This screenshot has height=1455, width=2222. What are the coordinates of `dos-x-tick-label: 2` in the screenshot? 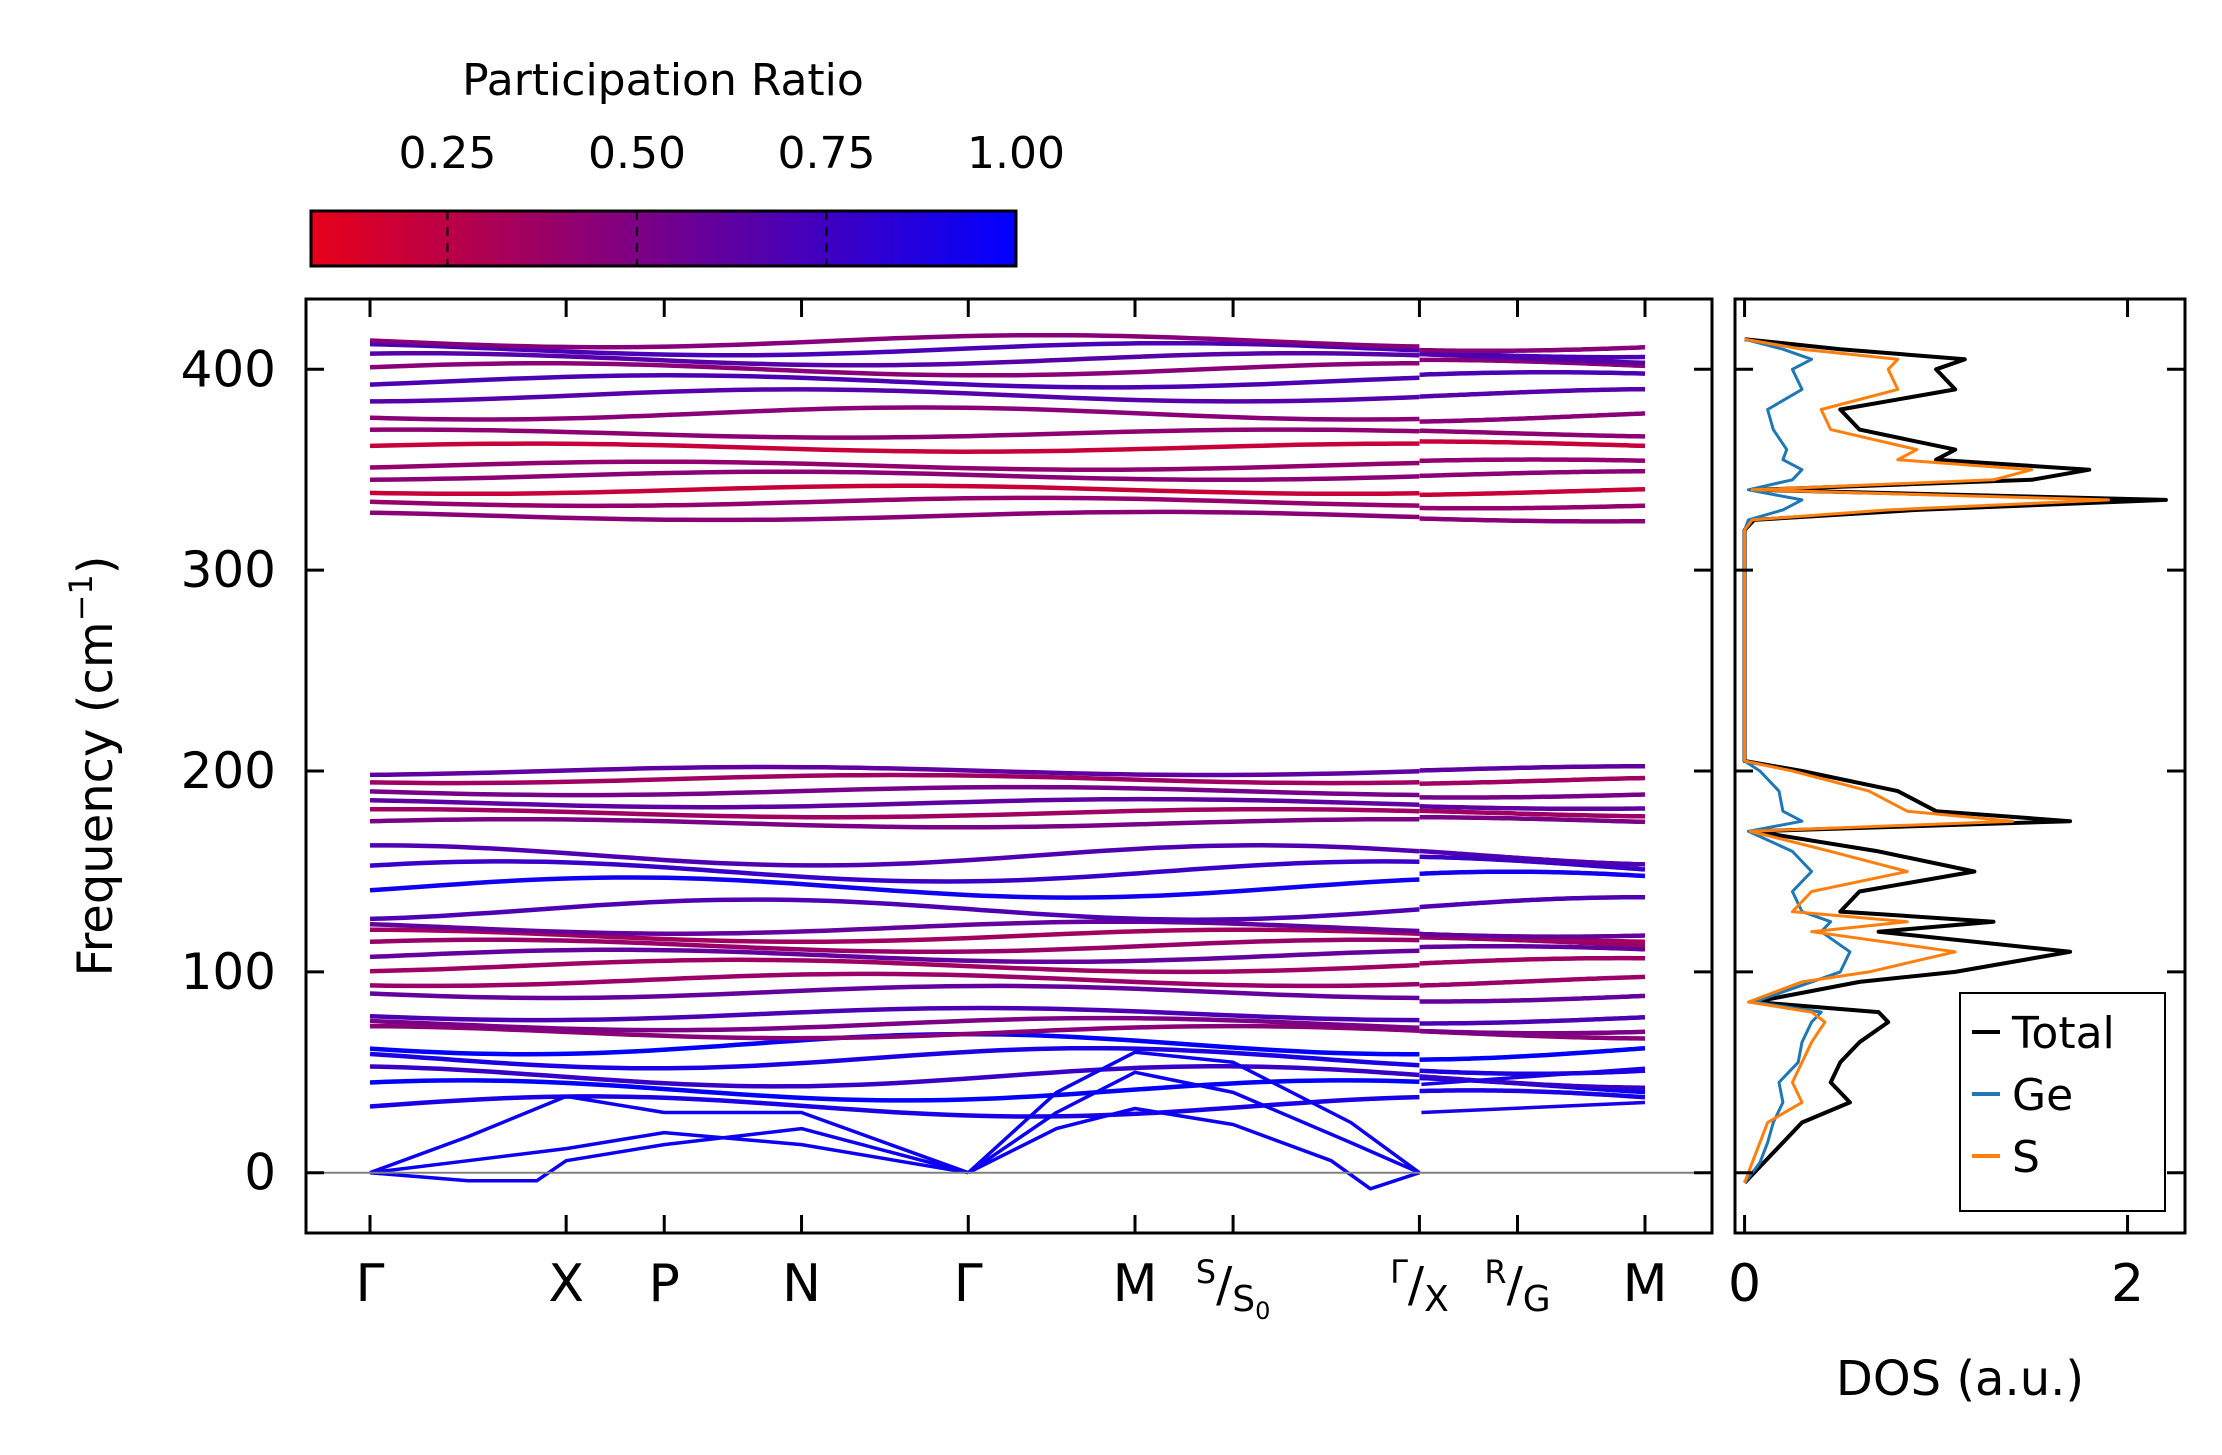 It's located at (2127, 1284).